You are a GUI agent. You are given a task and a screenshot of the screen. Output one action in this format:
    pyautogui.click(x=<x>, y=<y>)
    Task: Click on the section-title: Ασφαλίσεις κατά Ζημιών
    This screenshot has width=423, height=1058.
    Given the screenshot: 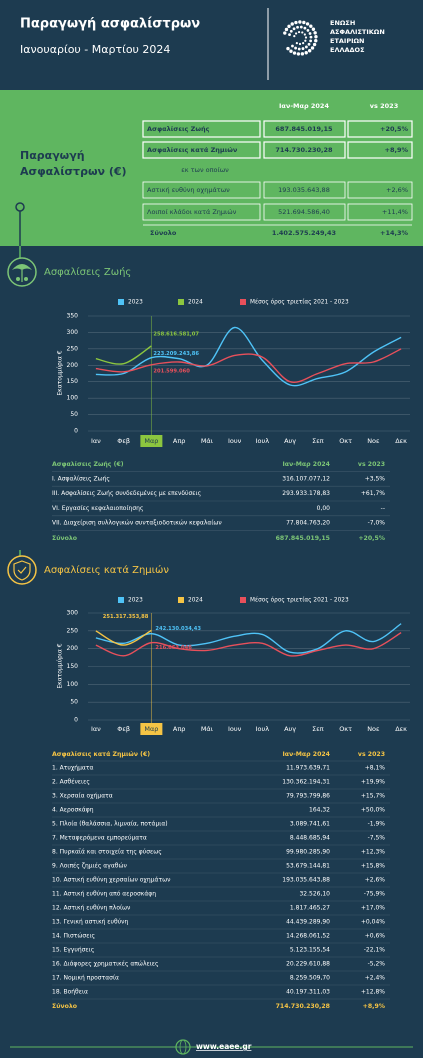 What is the action you would take?
    pyautogui.click(x=106, y=570)
    